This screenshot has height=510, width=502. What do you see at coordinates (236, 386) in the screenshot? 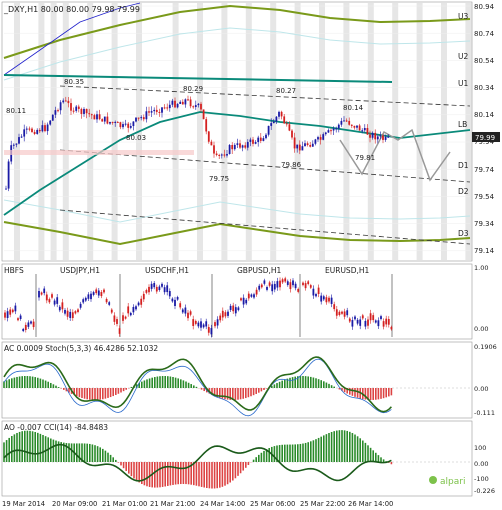
I see `ac-stoch-indicator-area` at bounding box center [236, 386].